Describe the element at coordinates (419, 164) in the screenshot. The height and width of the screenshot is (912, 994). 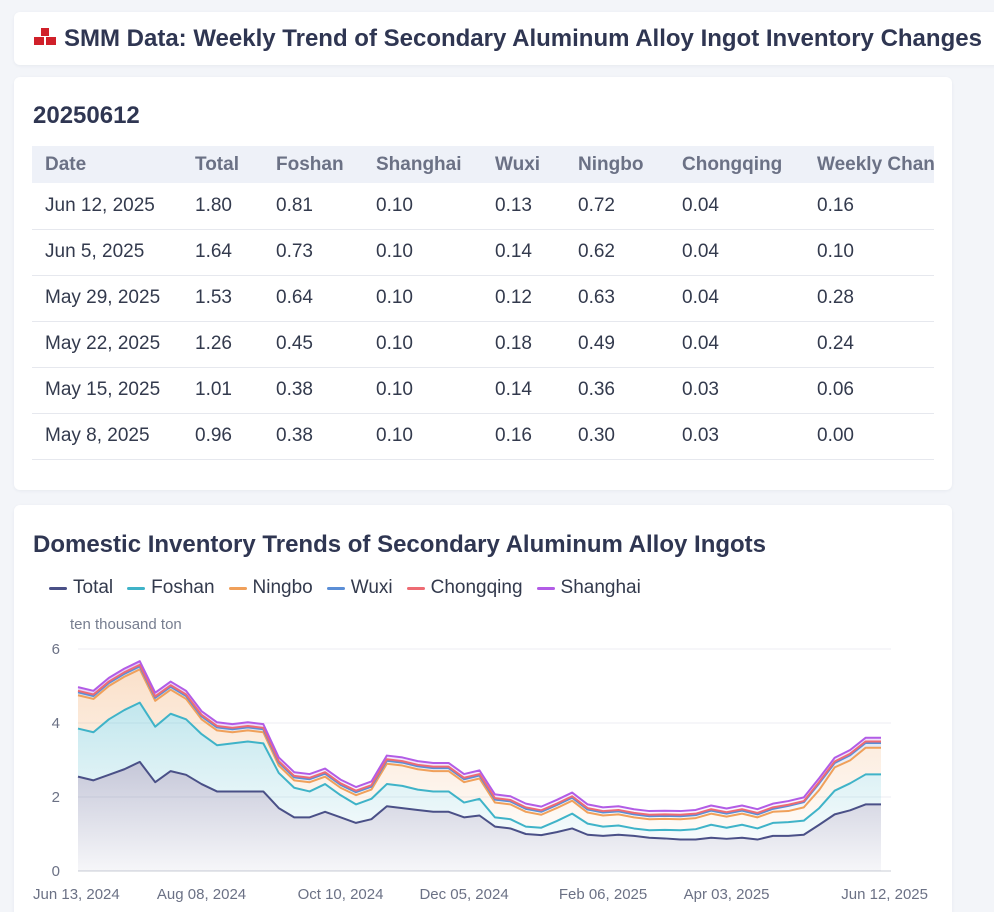
I see `column-header: Shanghai` at that location.